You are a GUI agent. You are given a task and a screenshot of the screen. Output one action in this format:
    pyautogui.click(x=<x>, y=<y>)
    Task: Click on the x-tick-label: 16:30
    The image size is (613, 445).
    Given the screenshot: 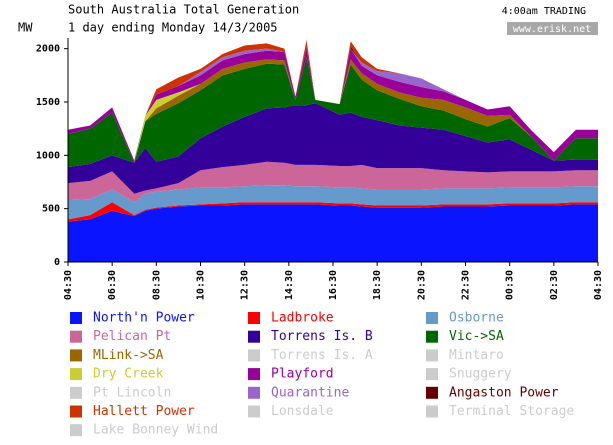 What is the action you would take?
    pyautogui.click(x=333, y=285)
    